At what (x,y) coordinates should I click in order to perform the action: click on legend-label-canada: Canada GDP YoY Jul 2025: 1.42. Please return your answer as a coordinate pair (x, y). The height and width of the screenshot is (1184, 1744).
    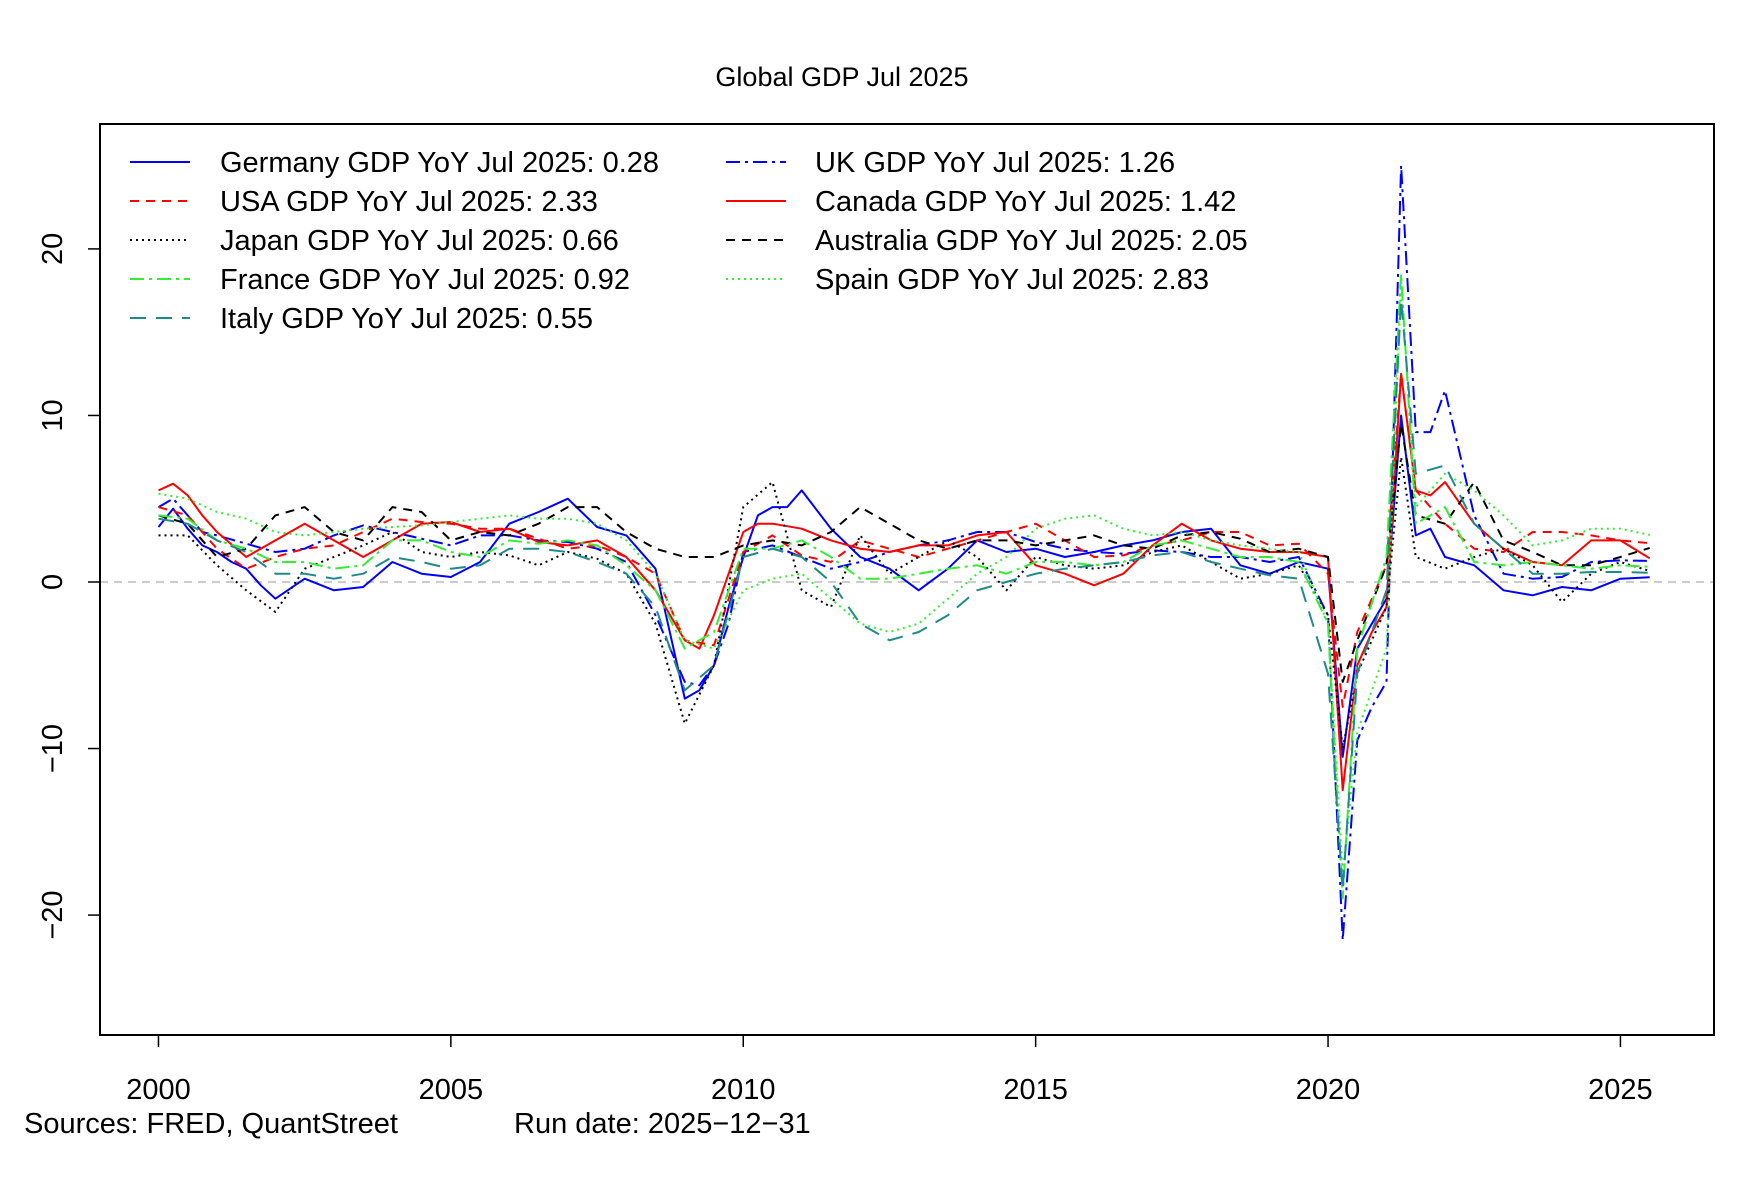
    Looking at the image, I should click on (1025, 202).